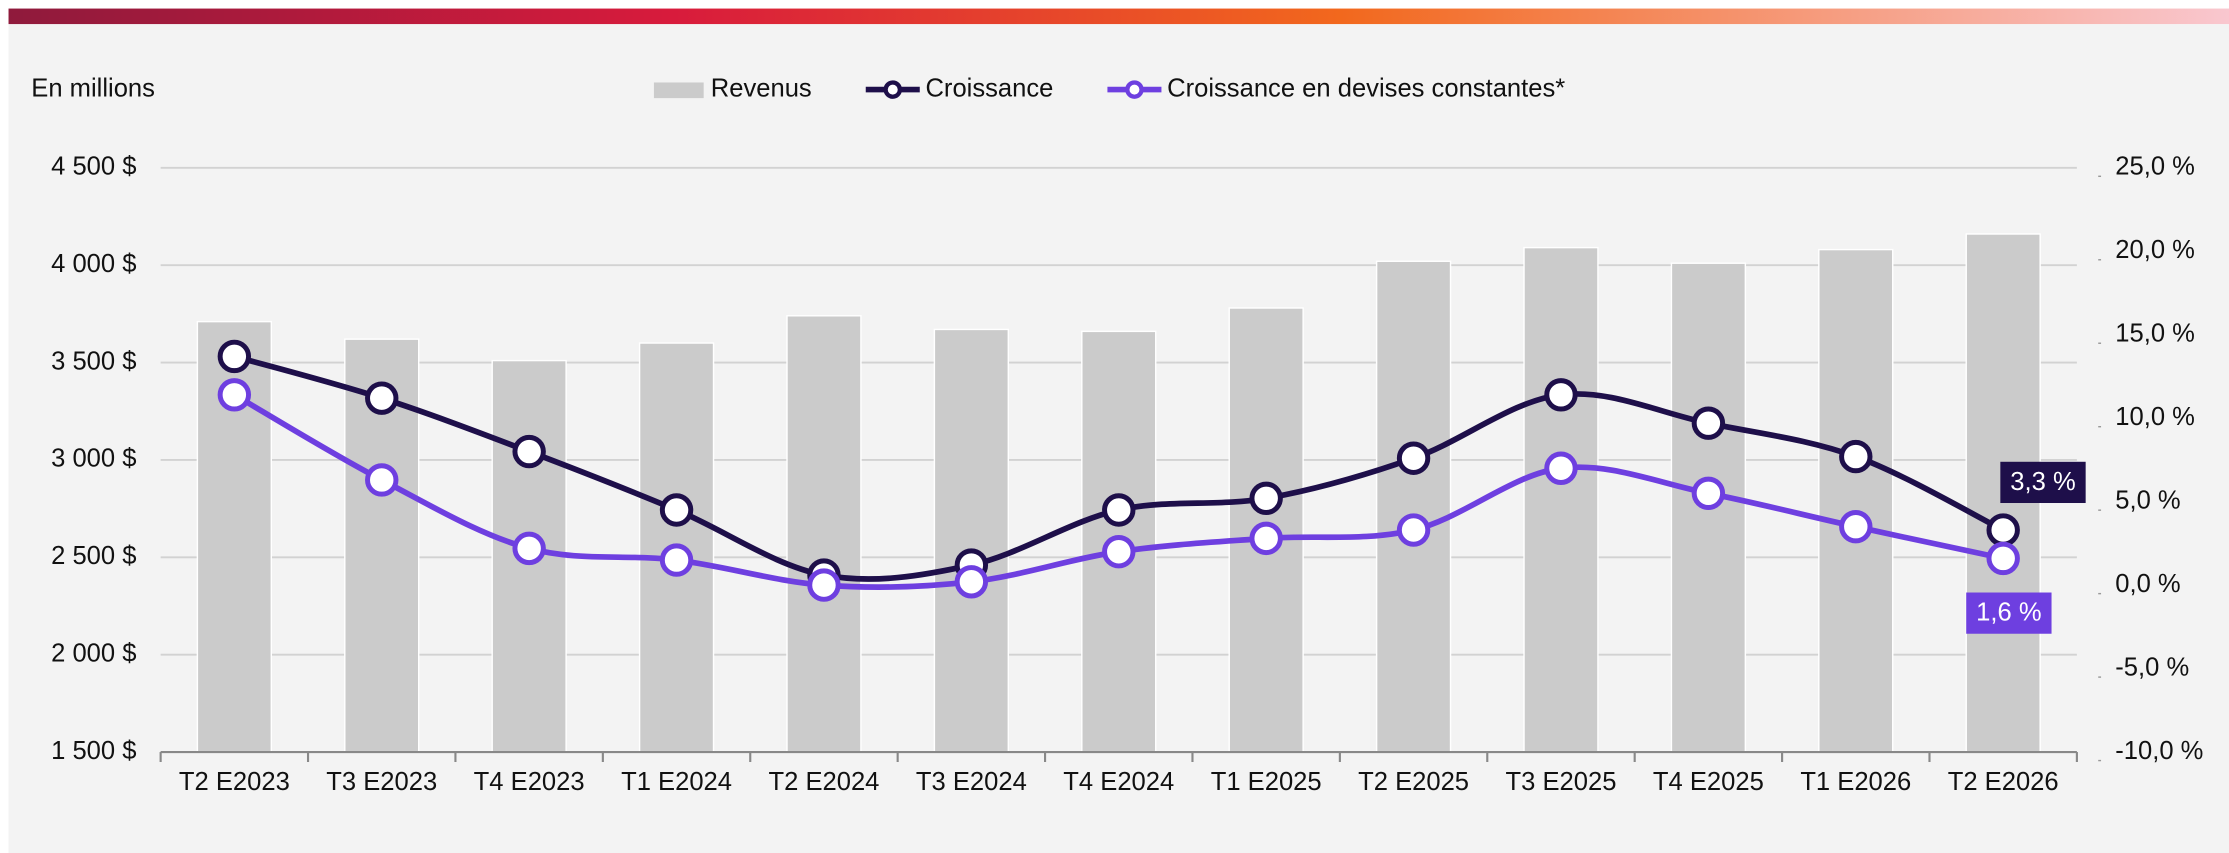 The height and width of the screenshot is (853, 2229). I want to click on y2-tick-label: 20,0 %, so click(2155, 250).